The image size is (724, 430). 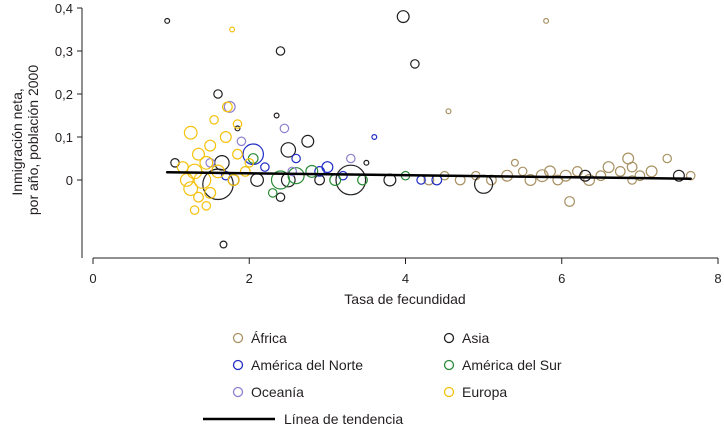 I want to click on legend-label-europa: Europa, so click(x=484, y=392).